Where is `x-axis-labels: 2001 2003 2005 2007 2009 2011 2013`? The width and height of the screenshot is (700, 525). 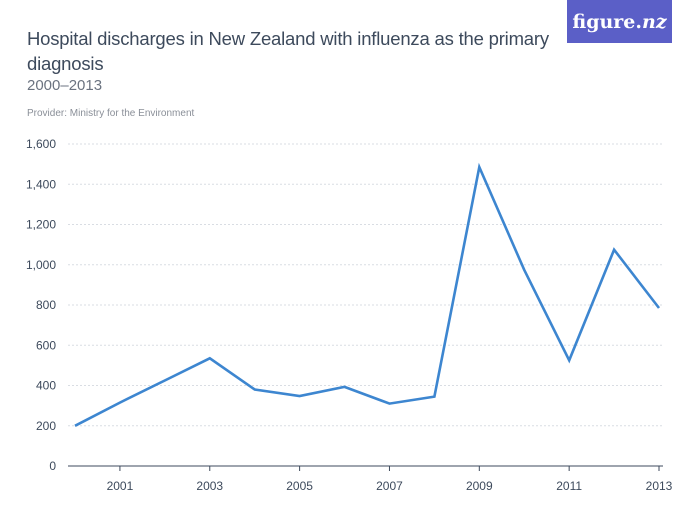
x-axis-labels: 2001 2003 2005 2007 2009 2011 2013 is located at coordinates (390, 486).